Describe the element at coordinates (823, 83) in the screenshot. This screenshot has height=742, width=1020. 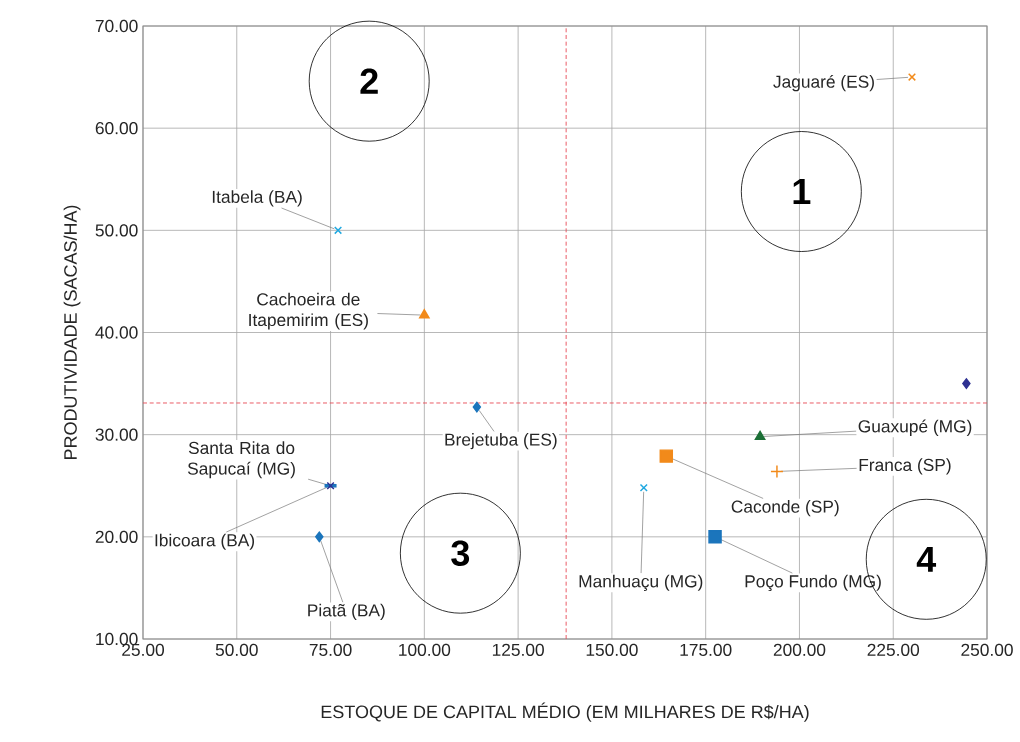
I see `text: Jaguaré (ES)` at that location.